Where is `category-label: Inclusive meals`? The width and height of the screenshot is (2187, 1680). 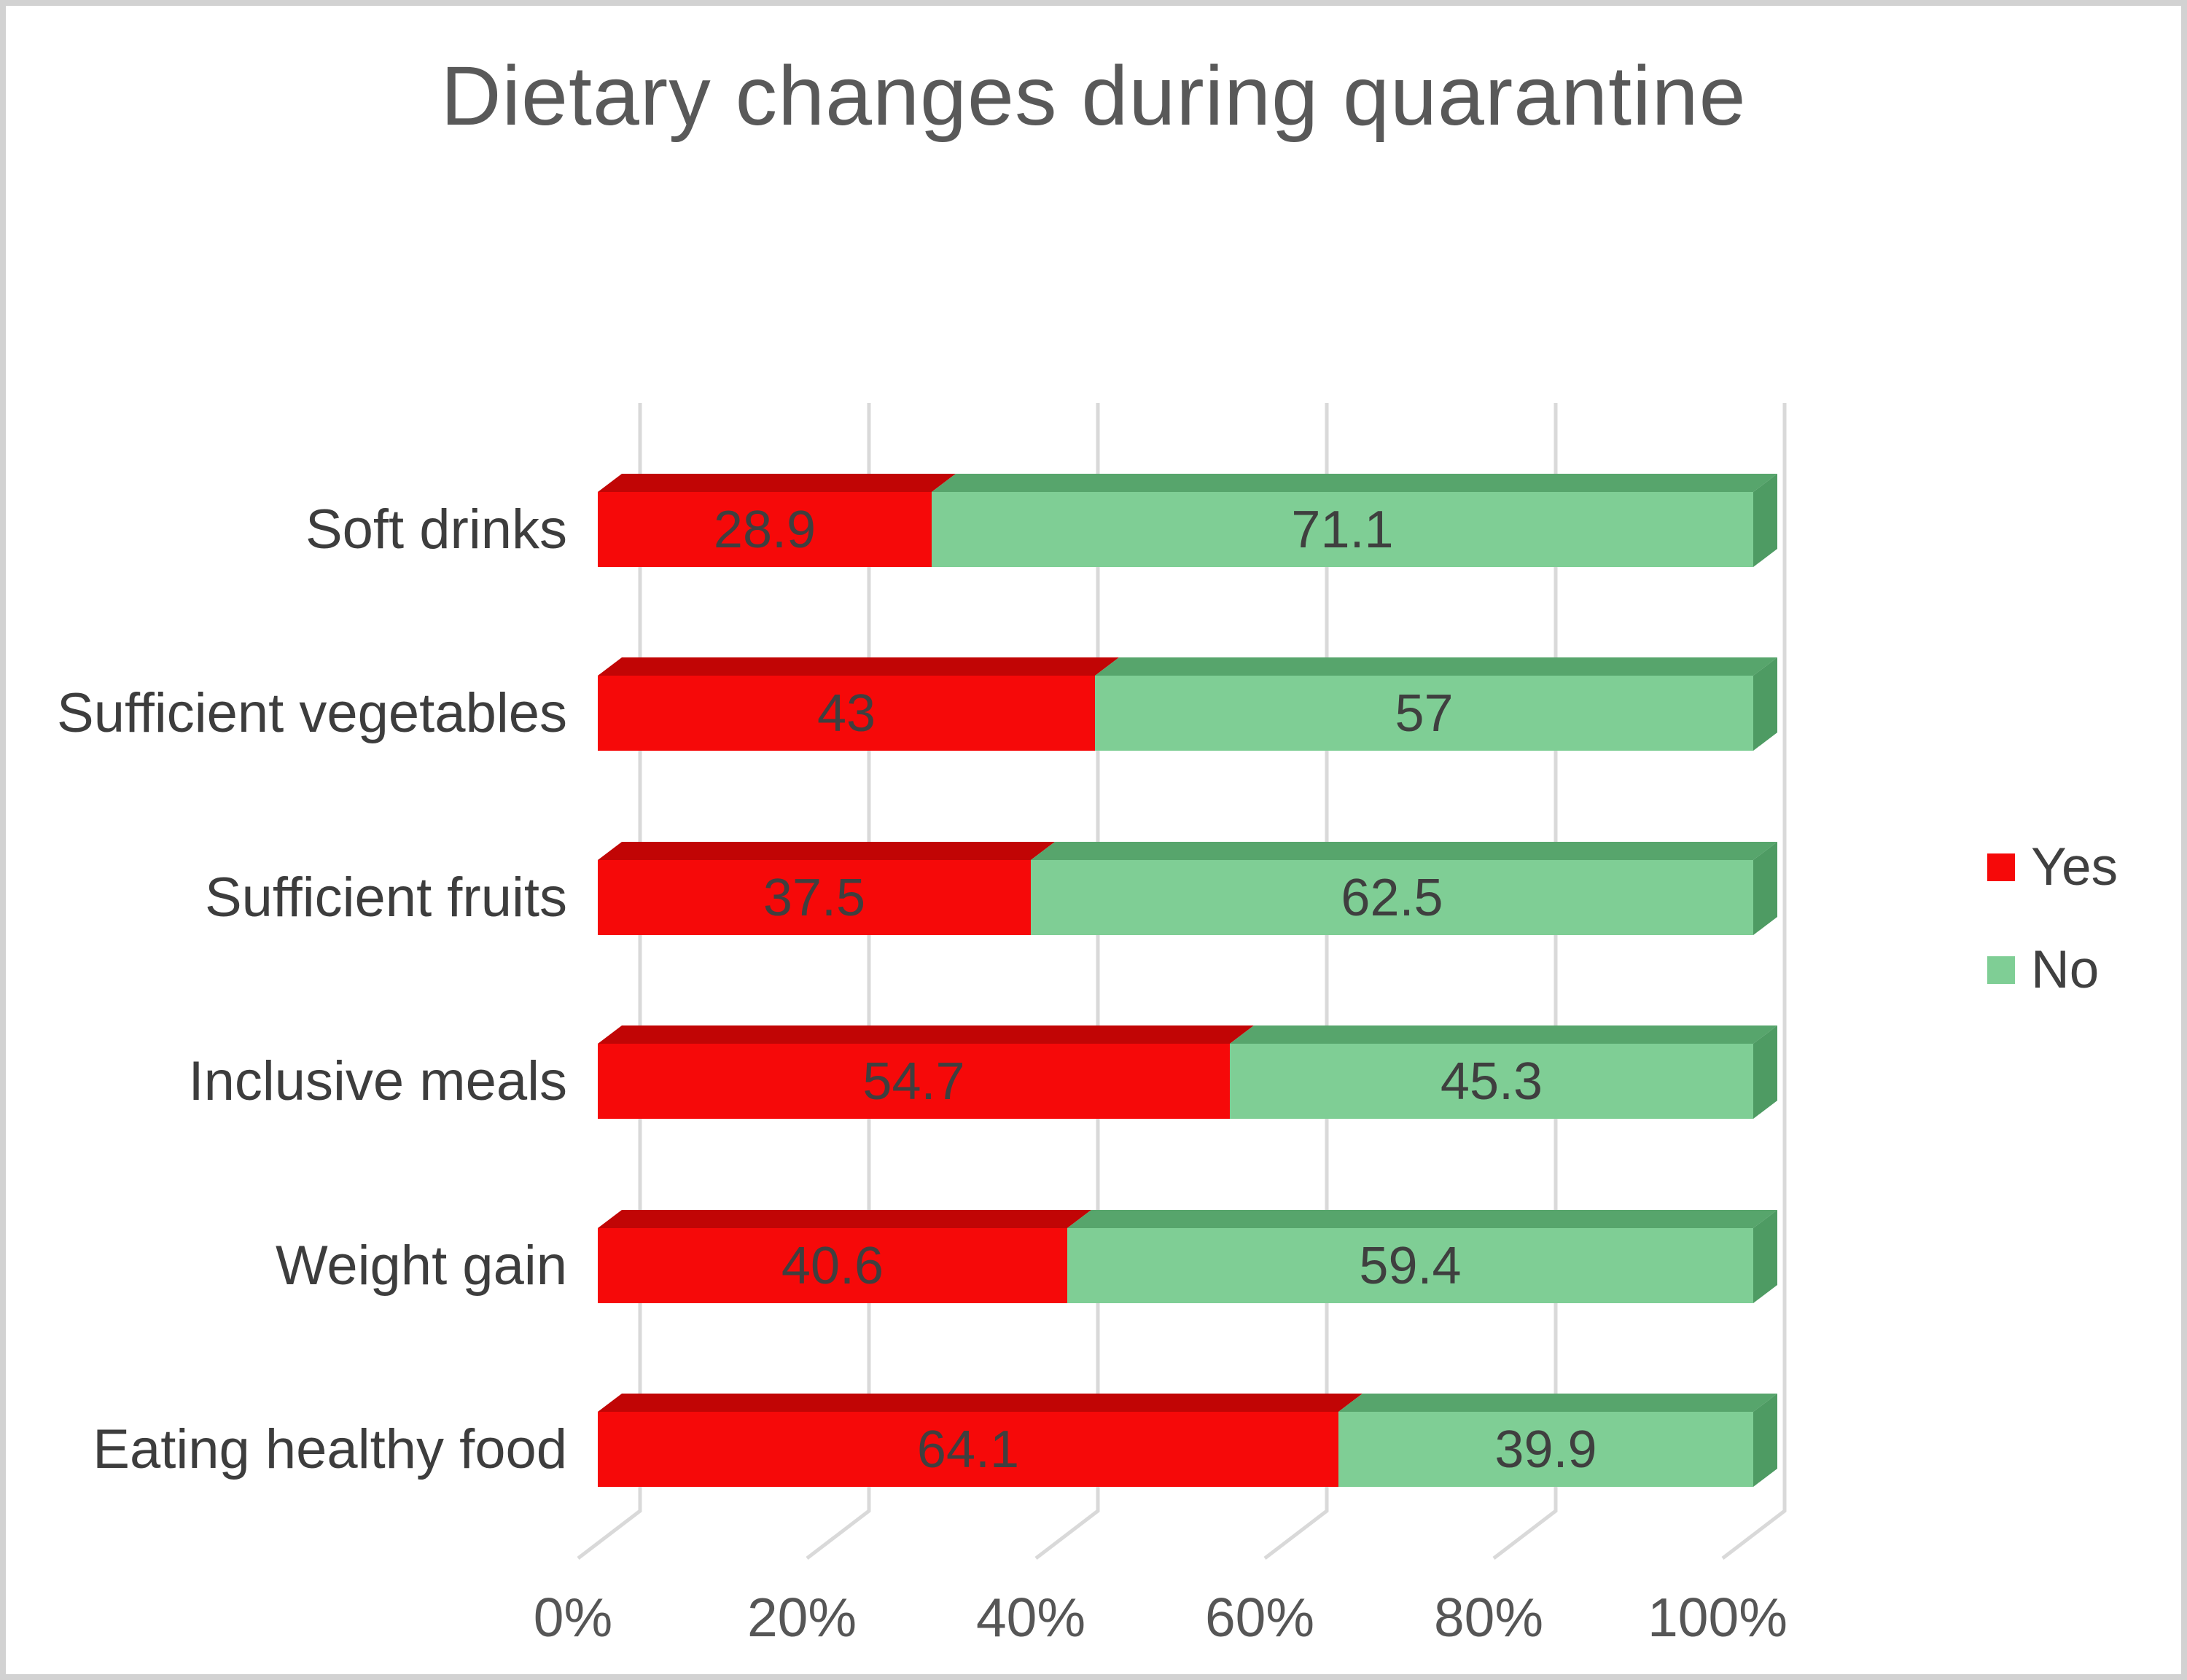
category-label: Inclusive meals is located at coordinates (377, 1081).